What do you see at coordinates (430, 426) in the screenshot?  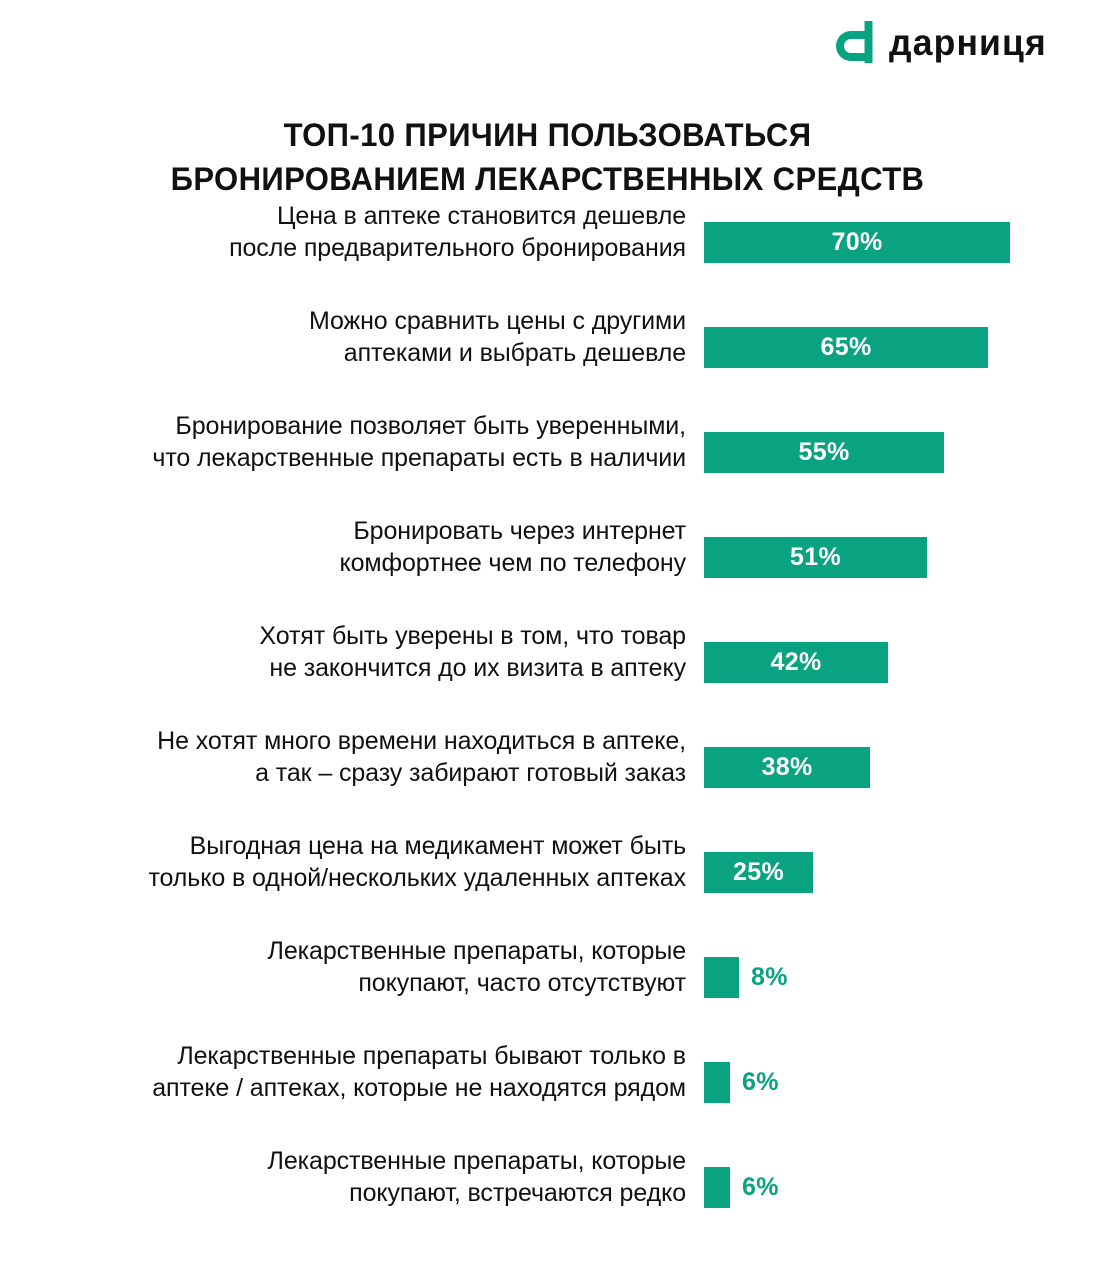 I see `bar-category-label-line: Бронирование позволяет быть уверенными,` at bounding box center [430, 426].